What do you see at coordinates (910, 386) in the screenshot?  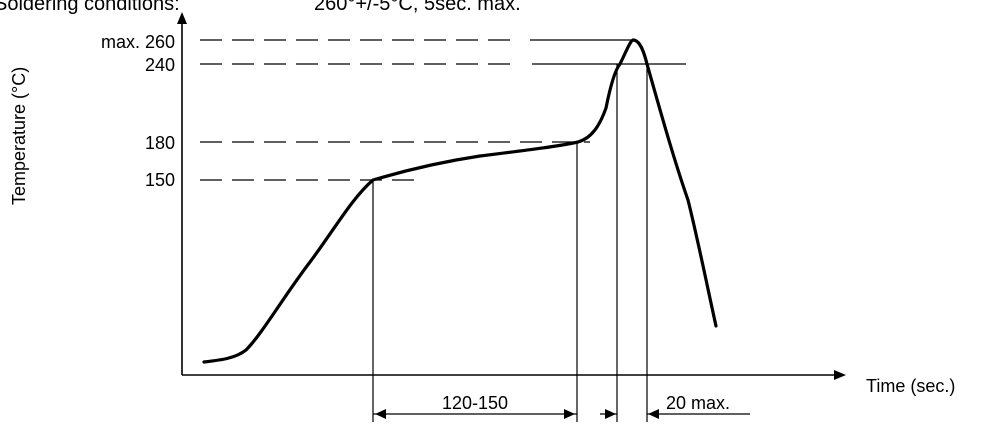 I see `x-axis-label: Time (sec.)` at bounding box center [910, 386].